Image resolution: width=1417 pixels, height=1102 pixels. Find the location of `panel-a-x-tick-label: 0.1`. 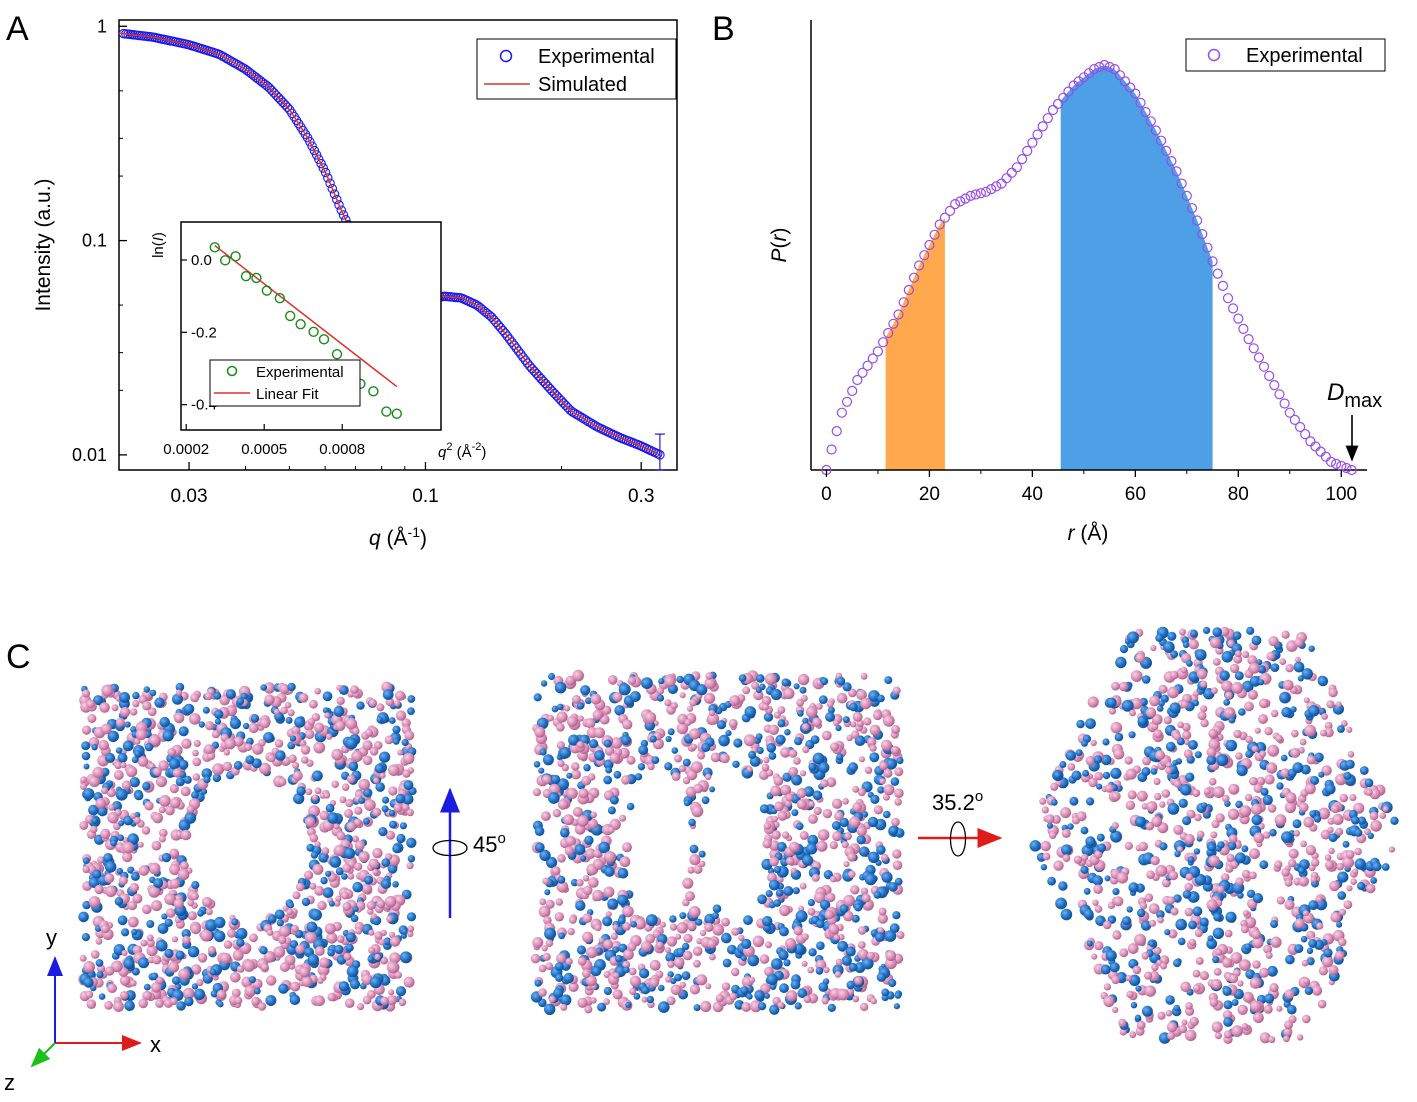

panel-a-x-tick-label: 0.1 is located at coordinates (425, 496).